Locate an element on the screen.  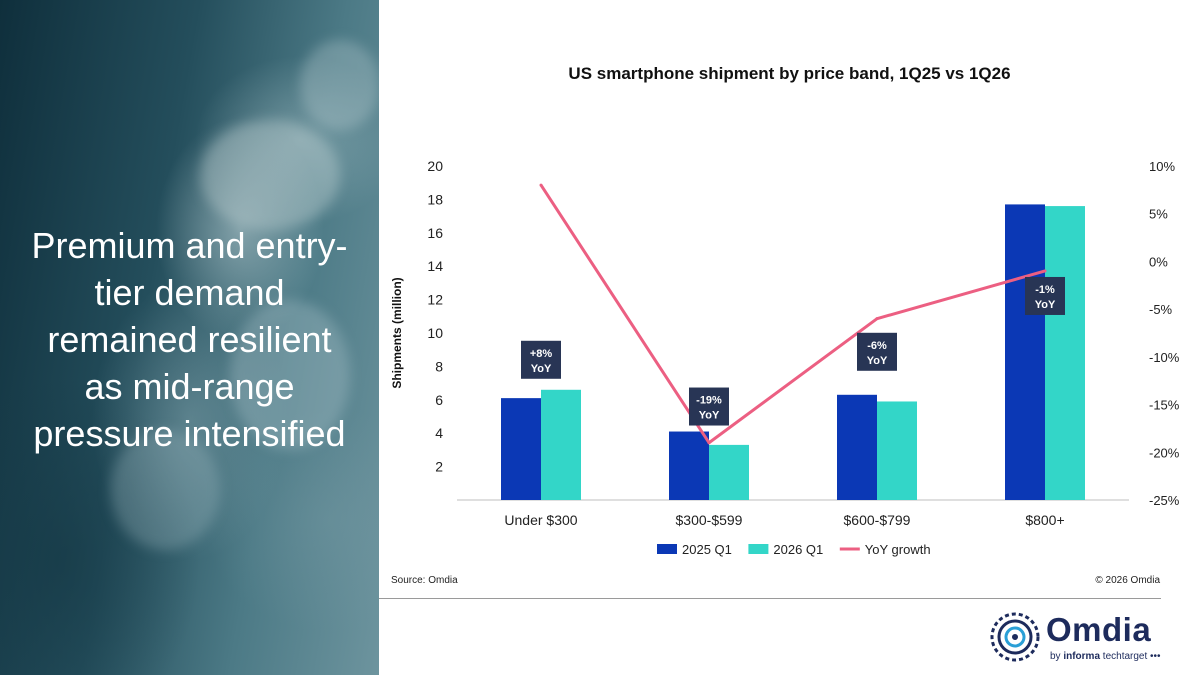
y-tick-label: 12 is located at coordinates (435, 300).